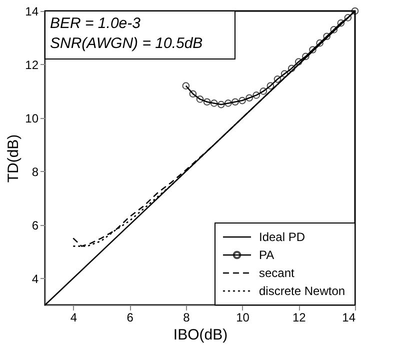 The width and height of the screenshot is (394, 354). I want to click on y-tick-label: 6, so click(35, 225).